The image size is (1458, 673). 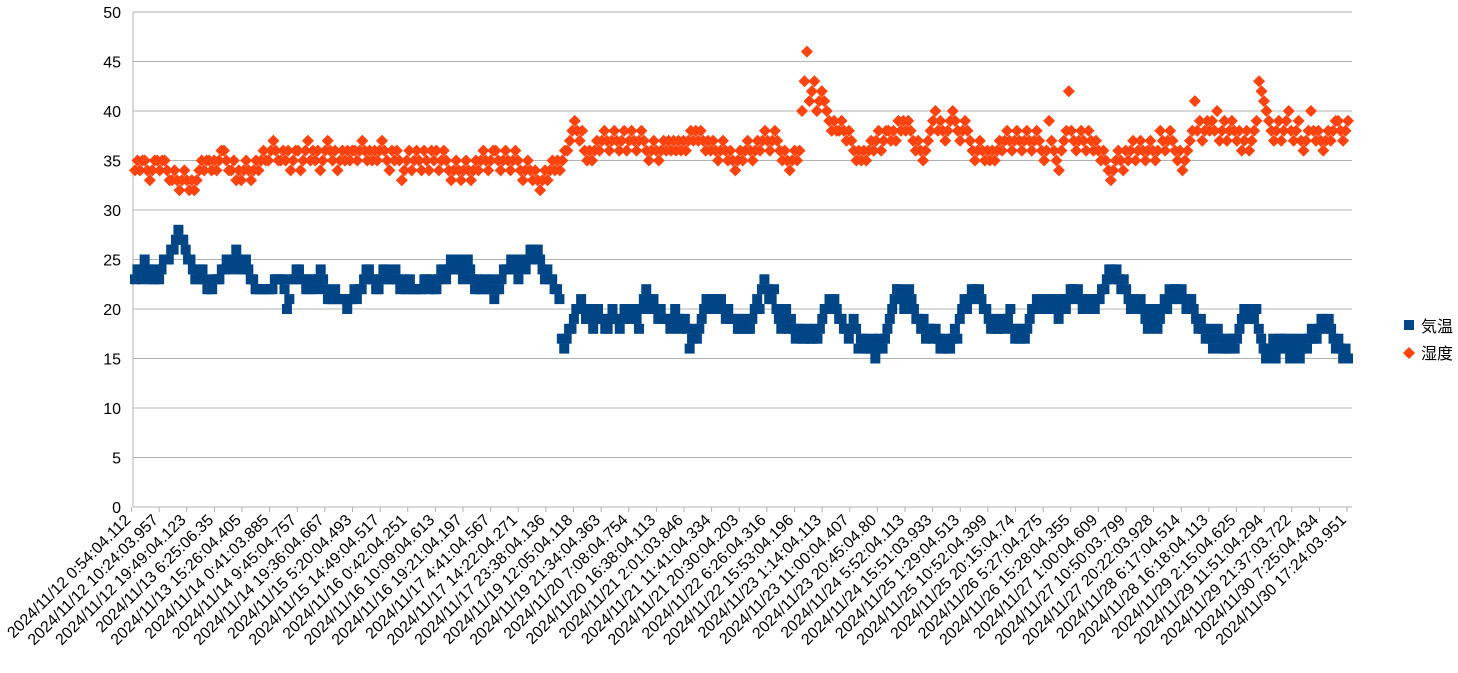 I want to click on legend-marker-humidity, so click(x=1409, y=353).